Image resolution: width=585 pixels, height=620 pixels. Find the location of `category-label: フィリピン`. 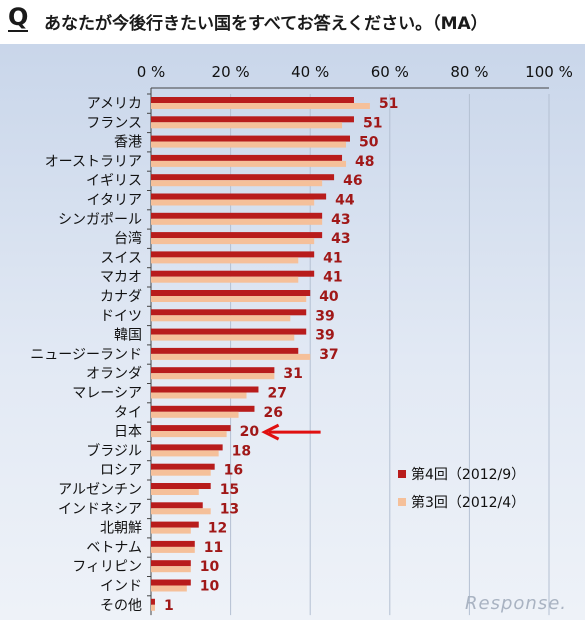

category-label: フィリピン is located at coordinates (107, 567).